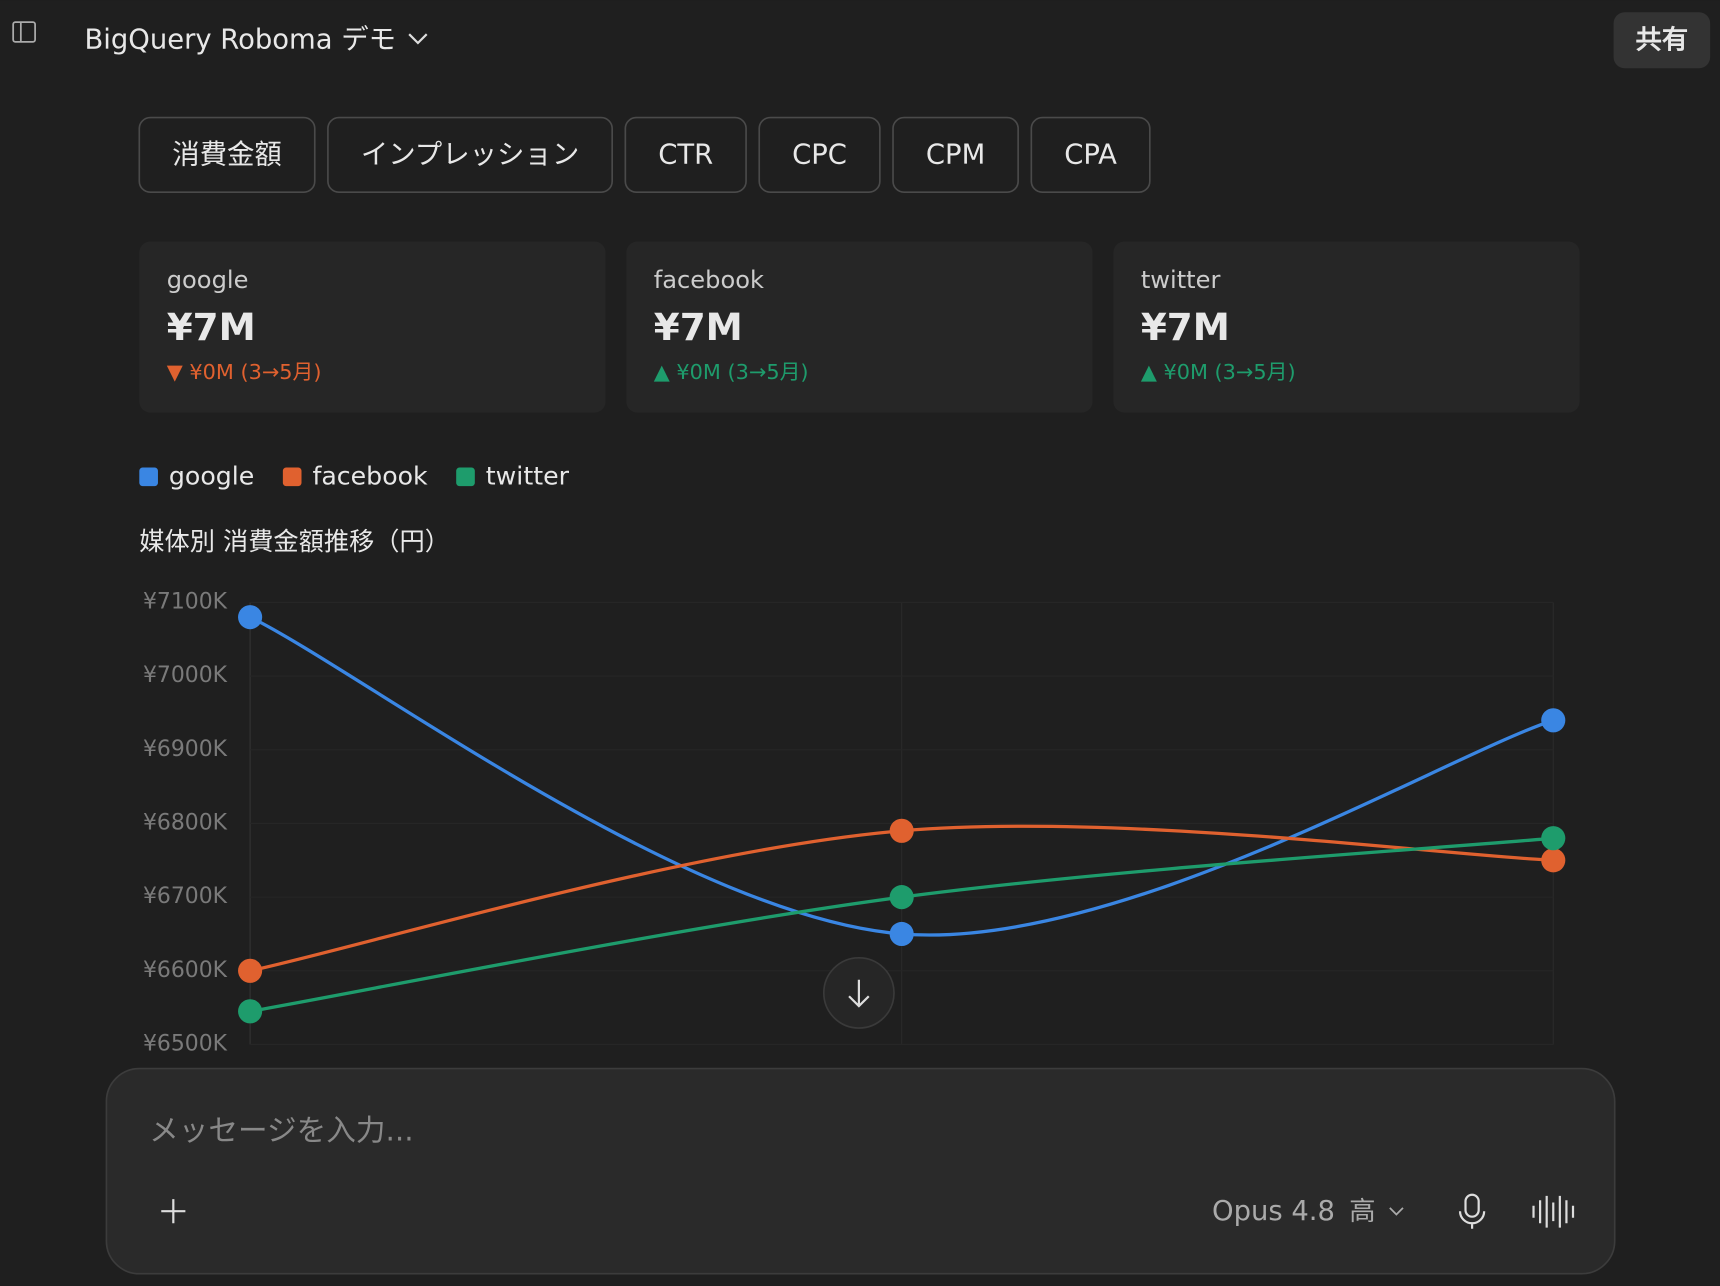 Image resolution: width=1720 pixels, height=1286 pixels. I want to click on tab-label: CPA, so click(1090, 154).